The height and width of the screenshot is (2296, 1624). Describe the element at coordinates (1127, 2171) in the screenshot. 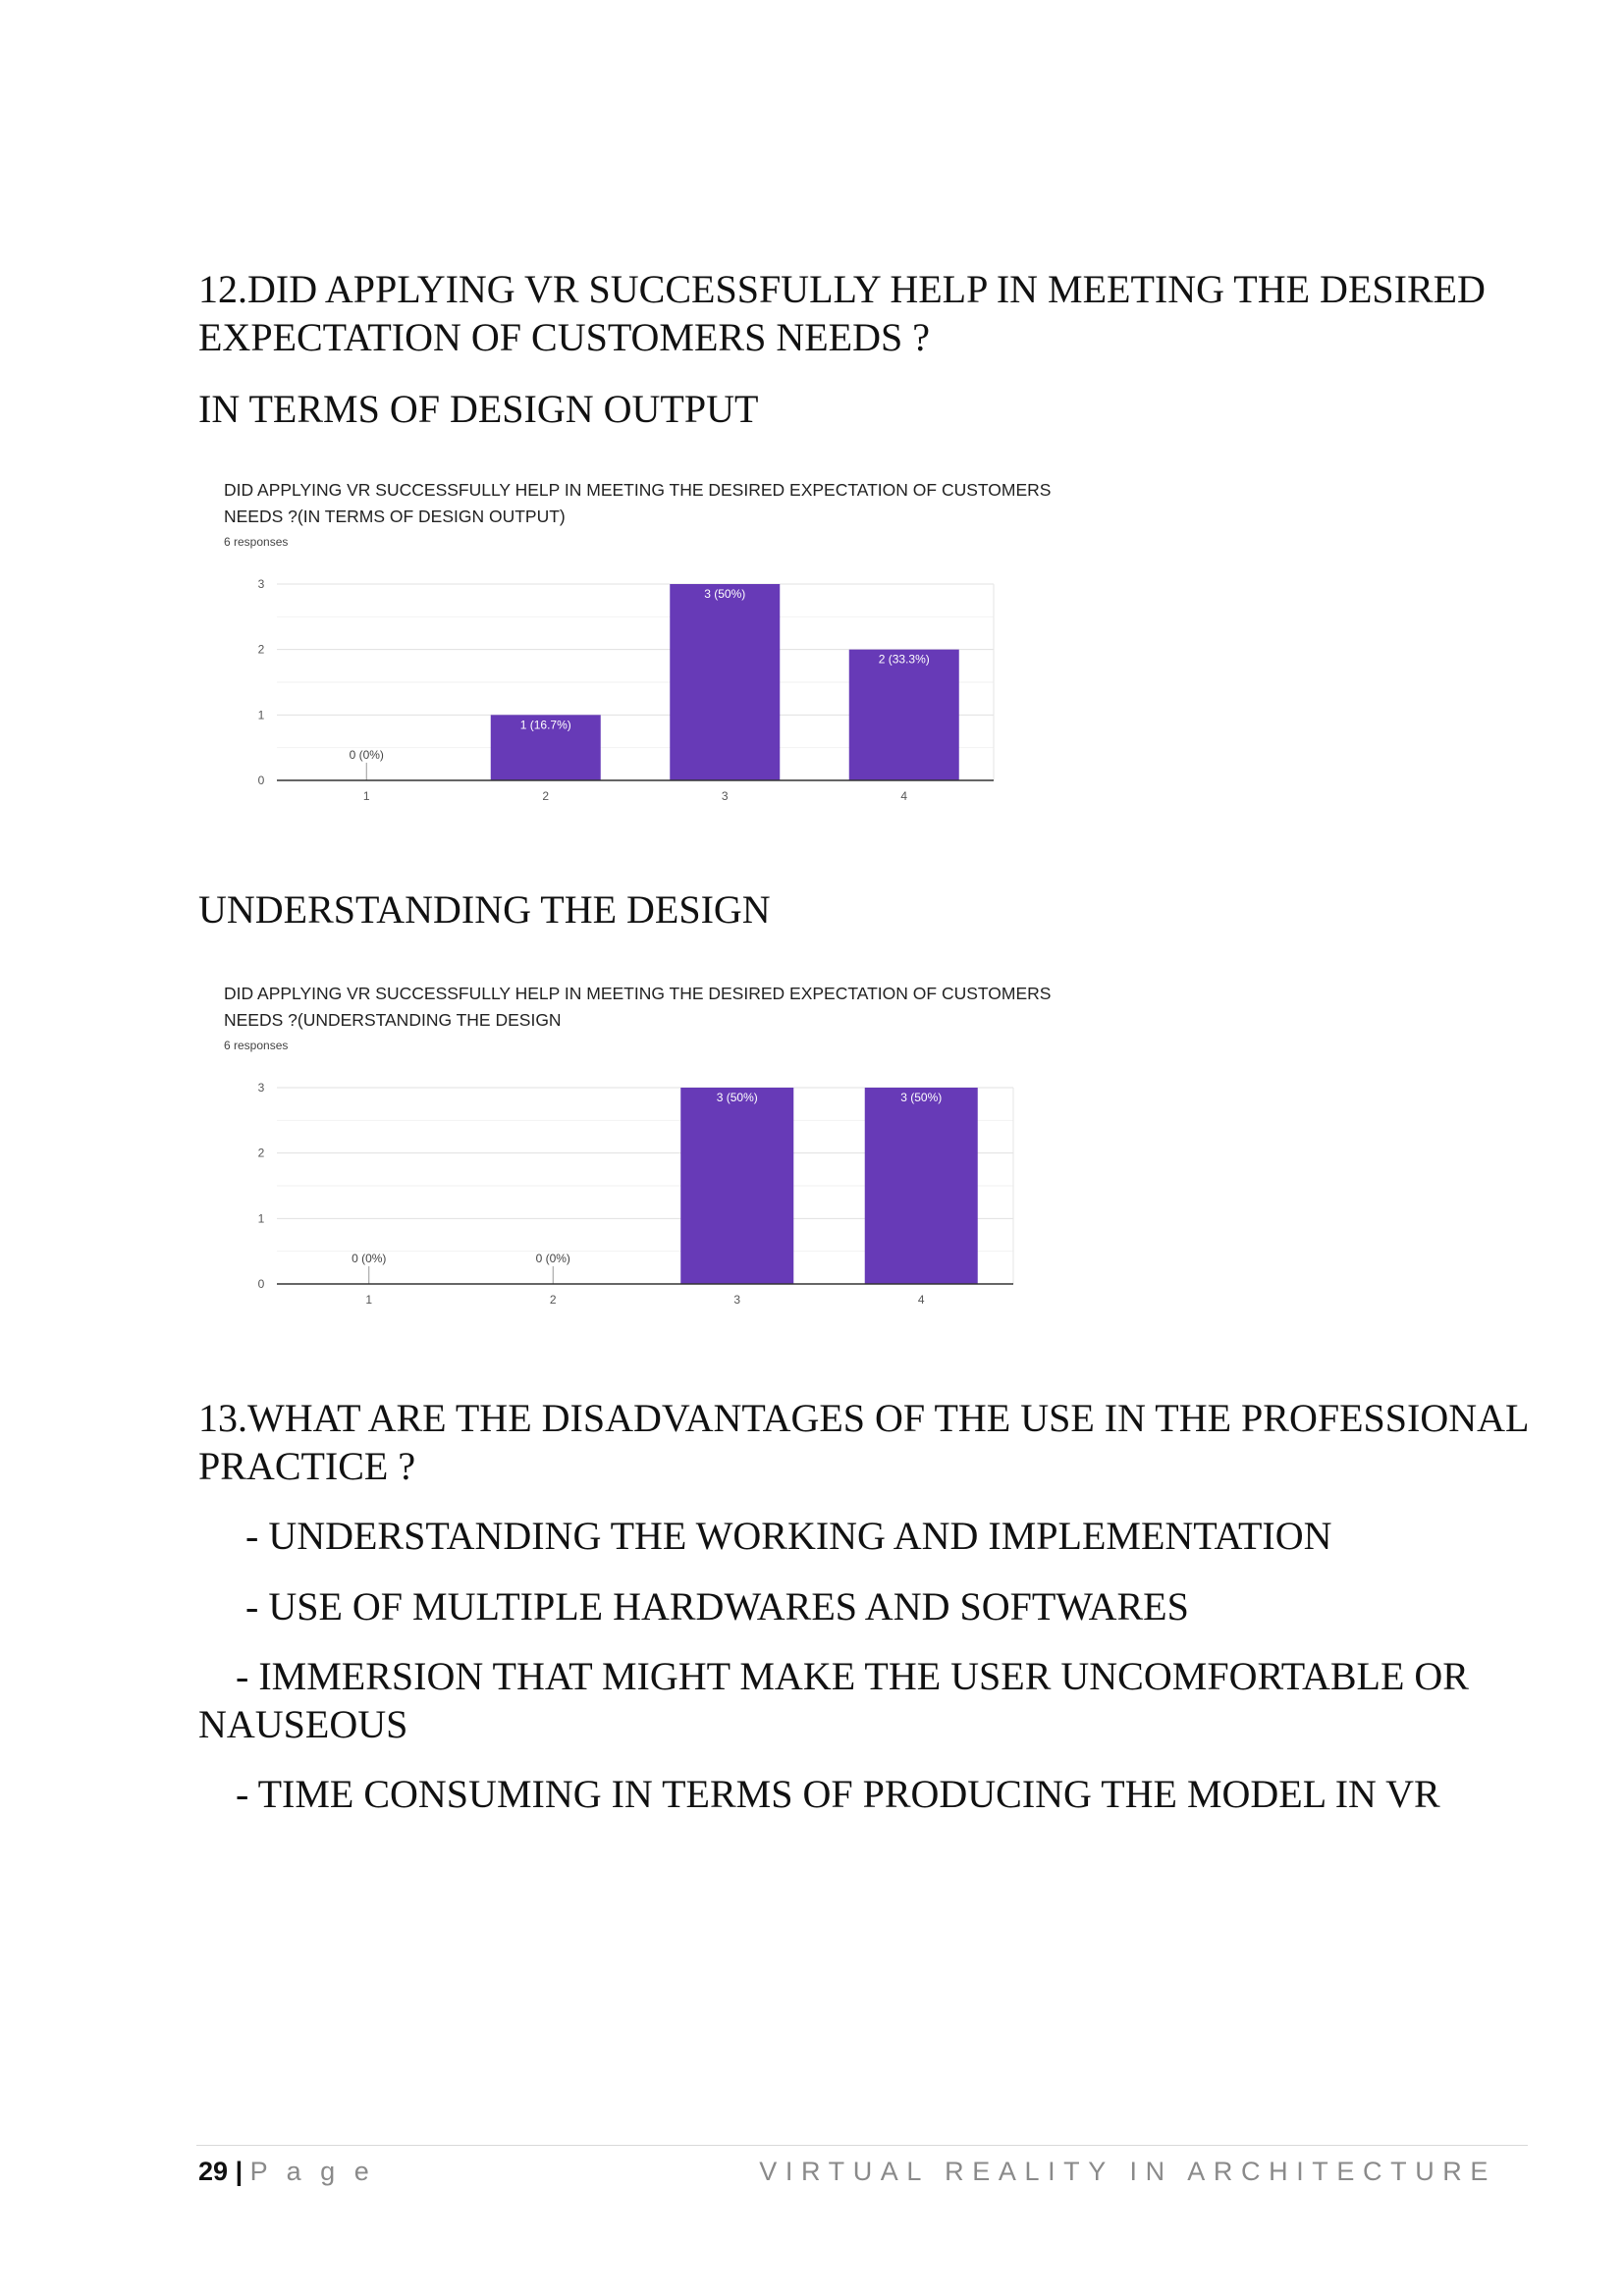

I see `running-title: VIRTUAL REALITY IN ARCHITECTURE` at that location.